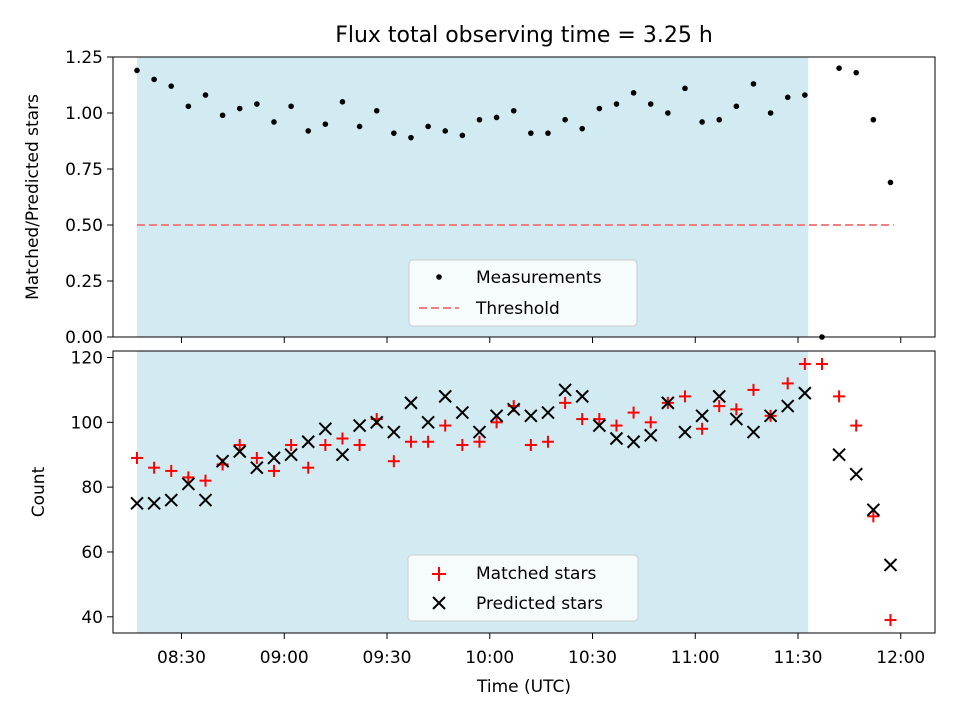 The width and height of the screenshot is (960, 720). What do you see at coordinates (84, 226) in the screenshot?
I see `ratio-y-tick-label: 0.50` at bounding box center [84, 226].